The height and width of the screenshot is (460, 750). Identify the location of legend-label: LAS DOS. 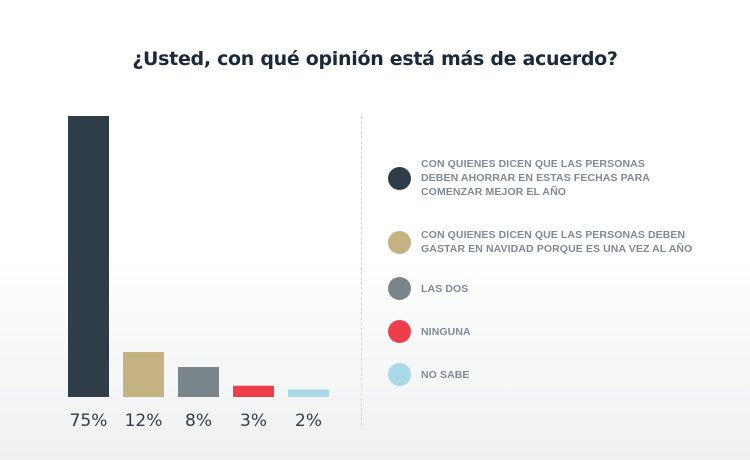
(444, 289).